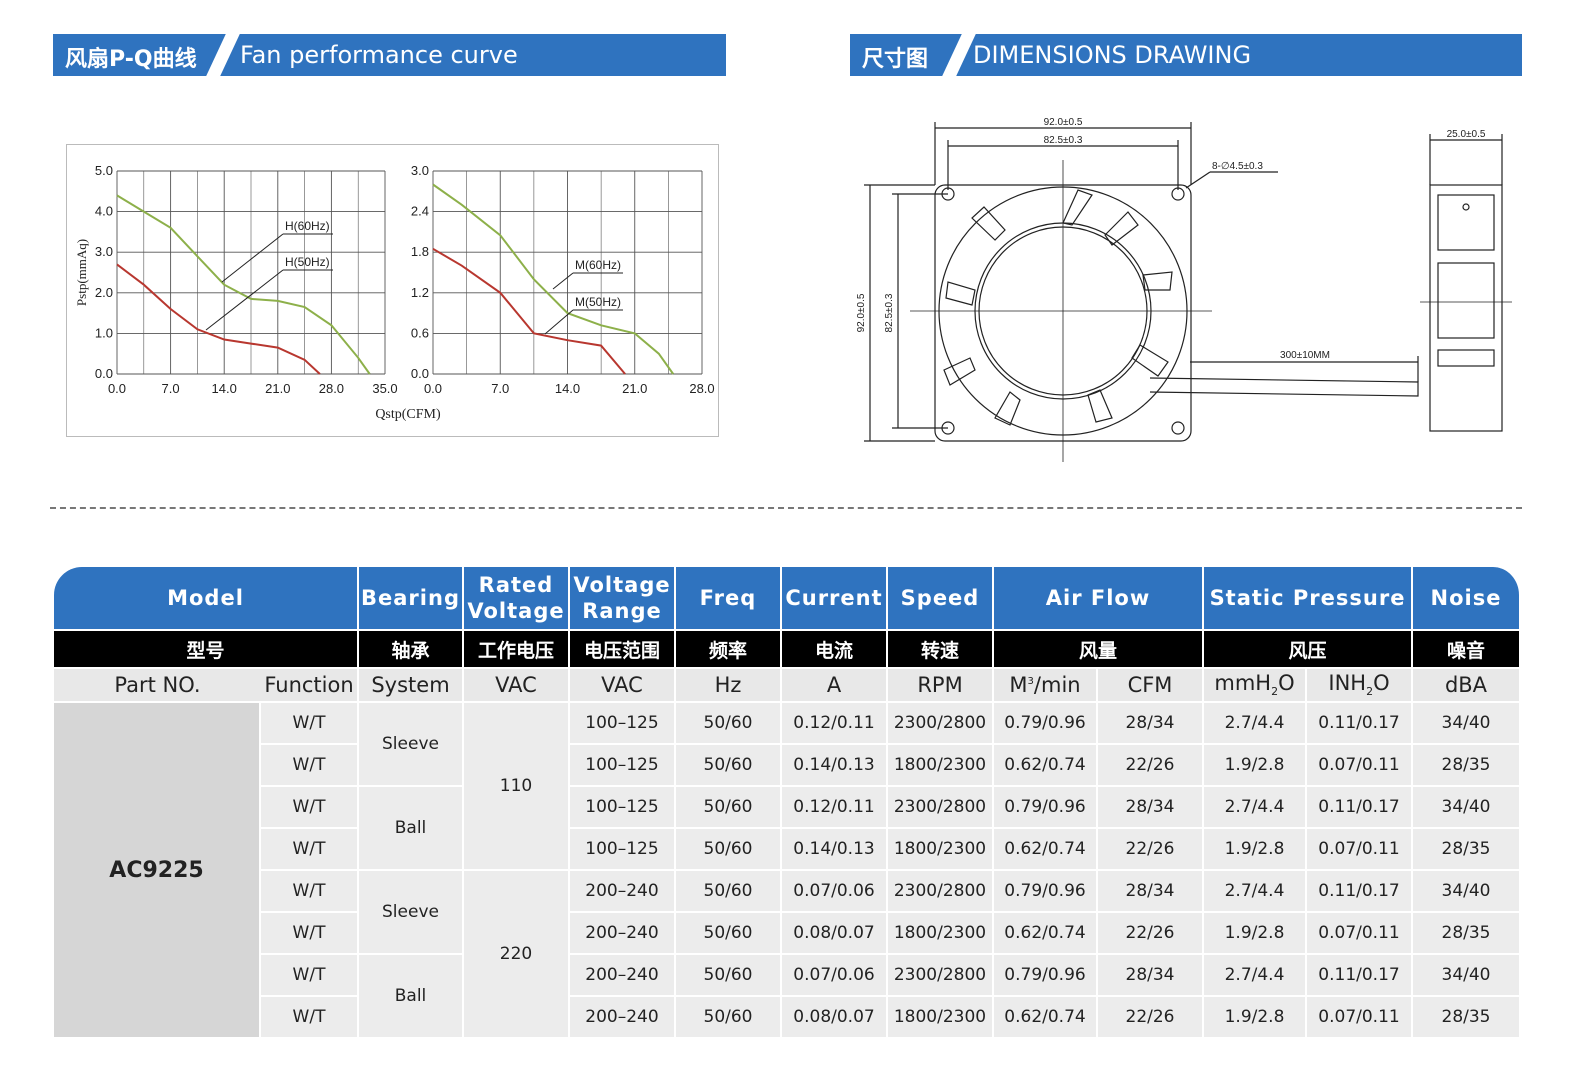 The height and width of the screenshot is (1081, 1585). I want to click on y-tick-label: 1.2, so click(420, 292).